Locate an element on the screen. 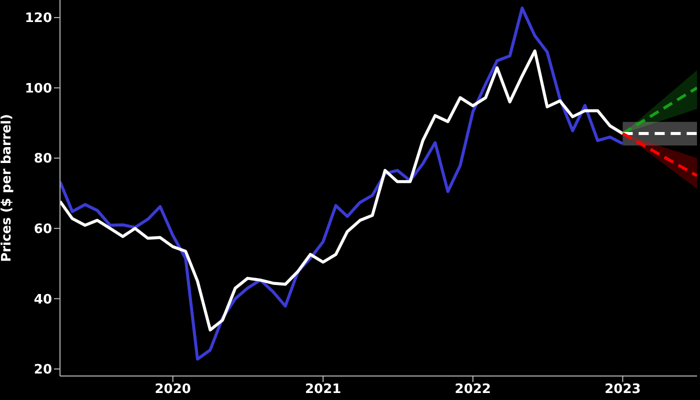  y-tick-label: 80 is located at coordinates (43, 159).